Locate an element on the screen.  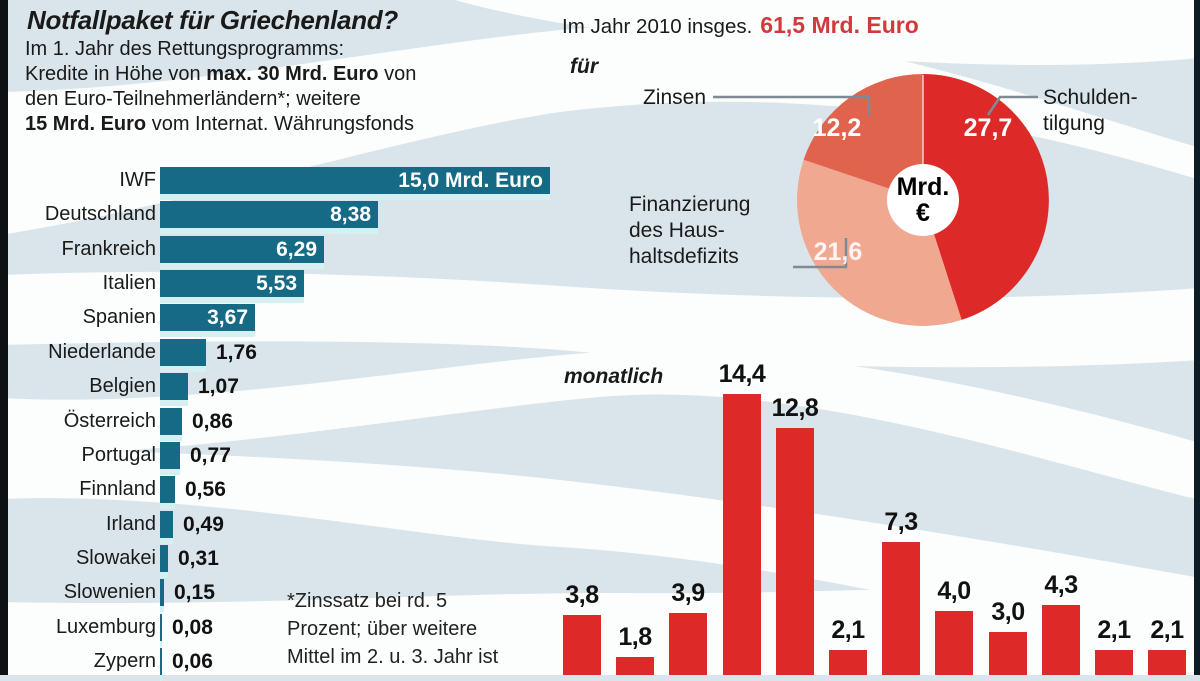
pie-label-finanz-line3: haltsdefizits is located at coordinates (684, 256).